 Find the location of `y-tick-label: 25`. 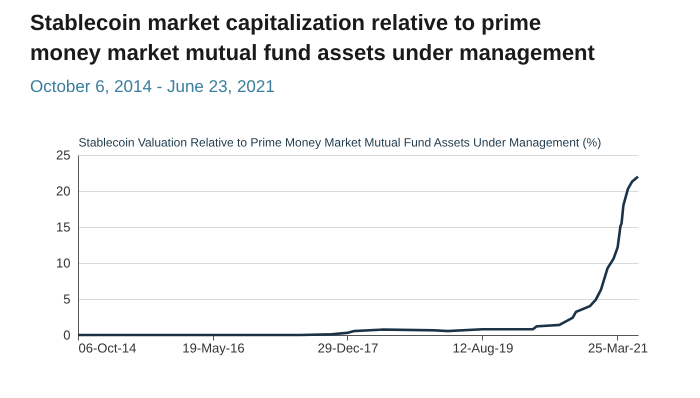

y-tick-label: 25 is located at coordinates (63, 155).